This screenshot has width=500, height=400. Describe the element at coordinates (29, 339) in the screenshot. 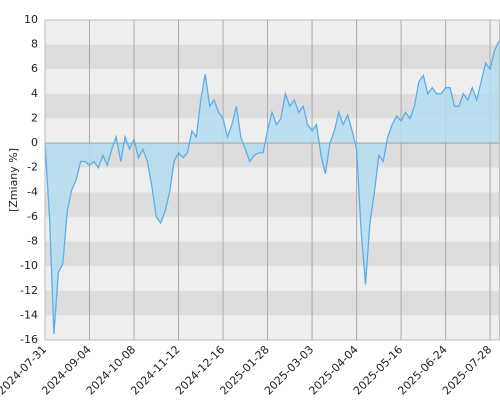

I see `y-tick-label: -16` at that location.